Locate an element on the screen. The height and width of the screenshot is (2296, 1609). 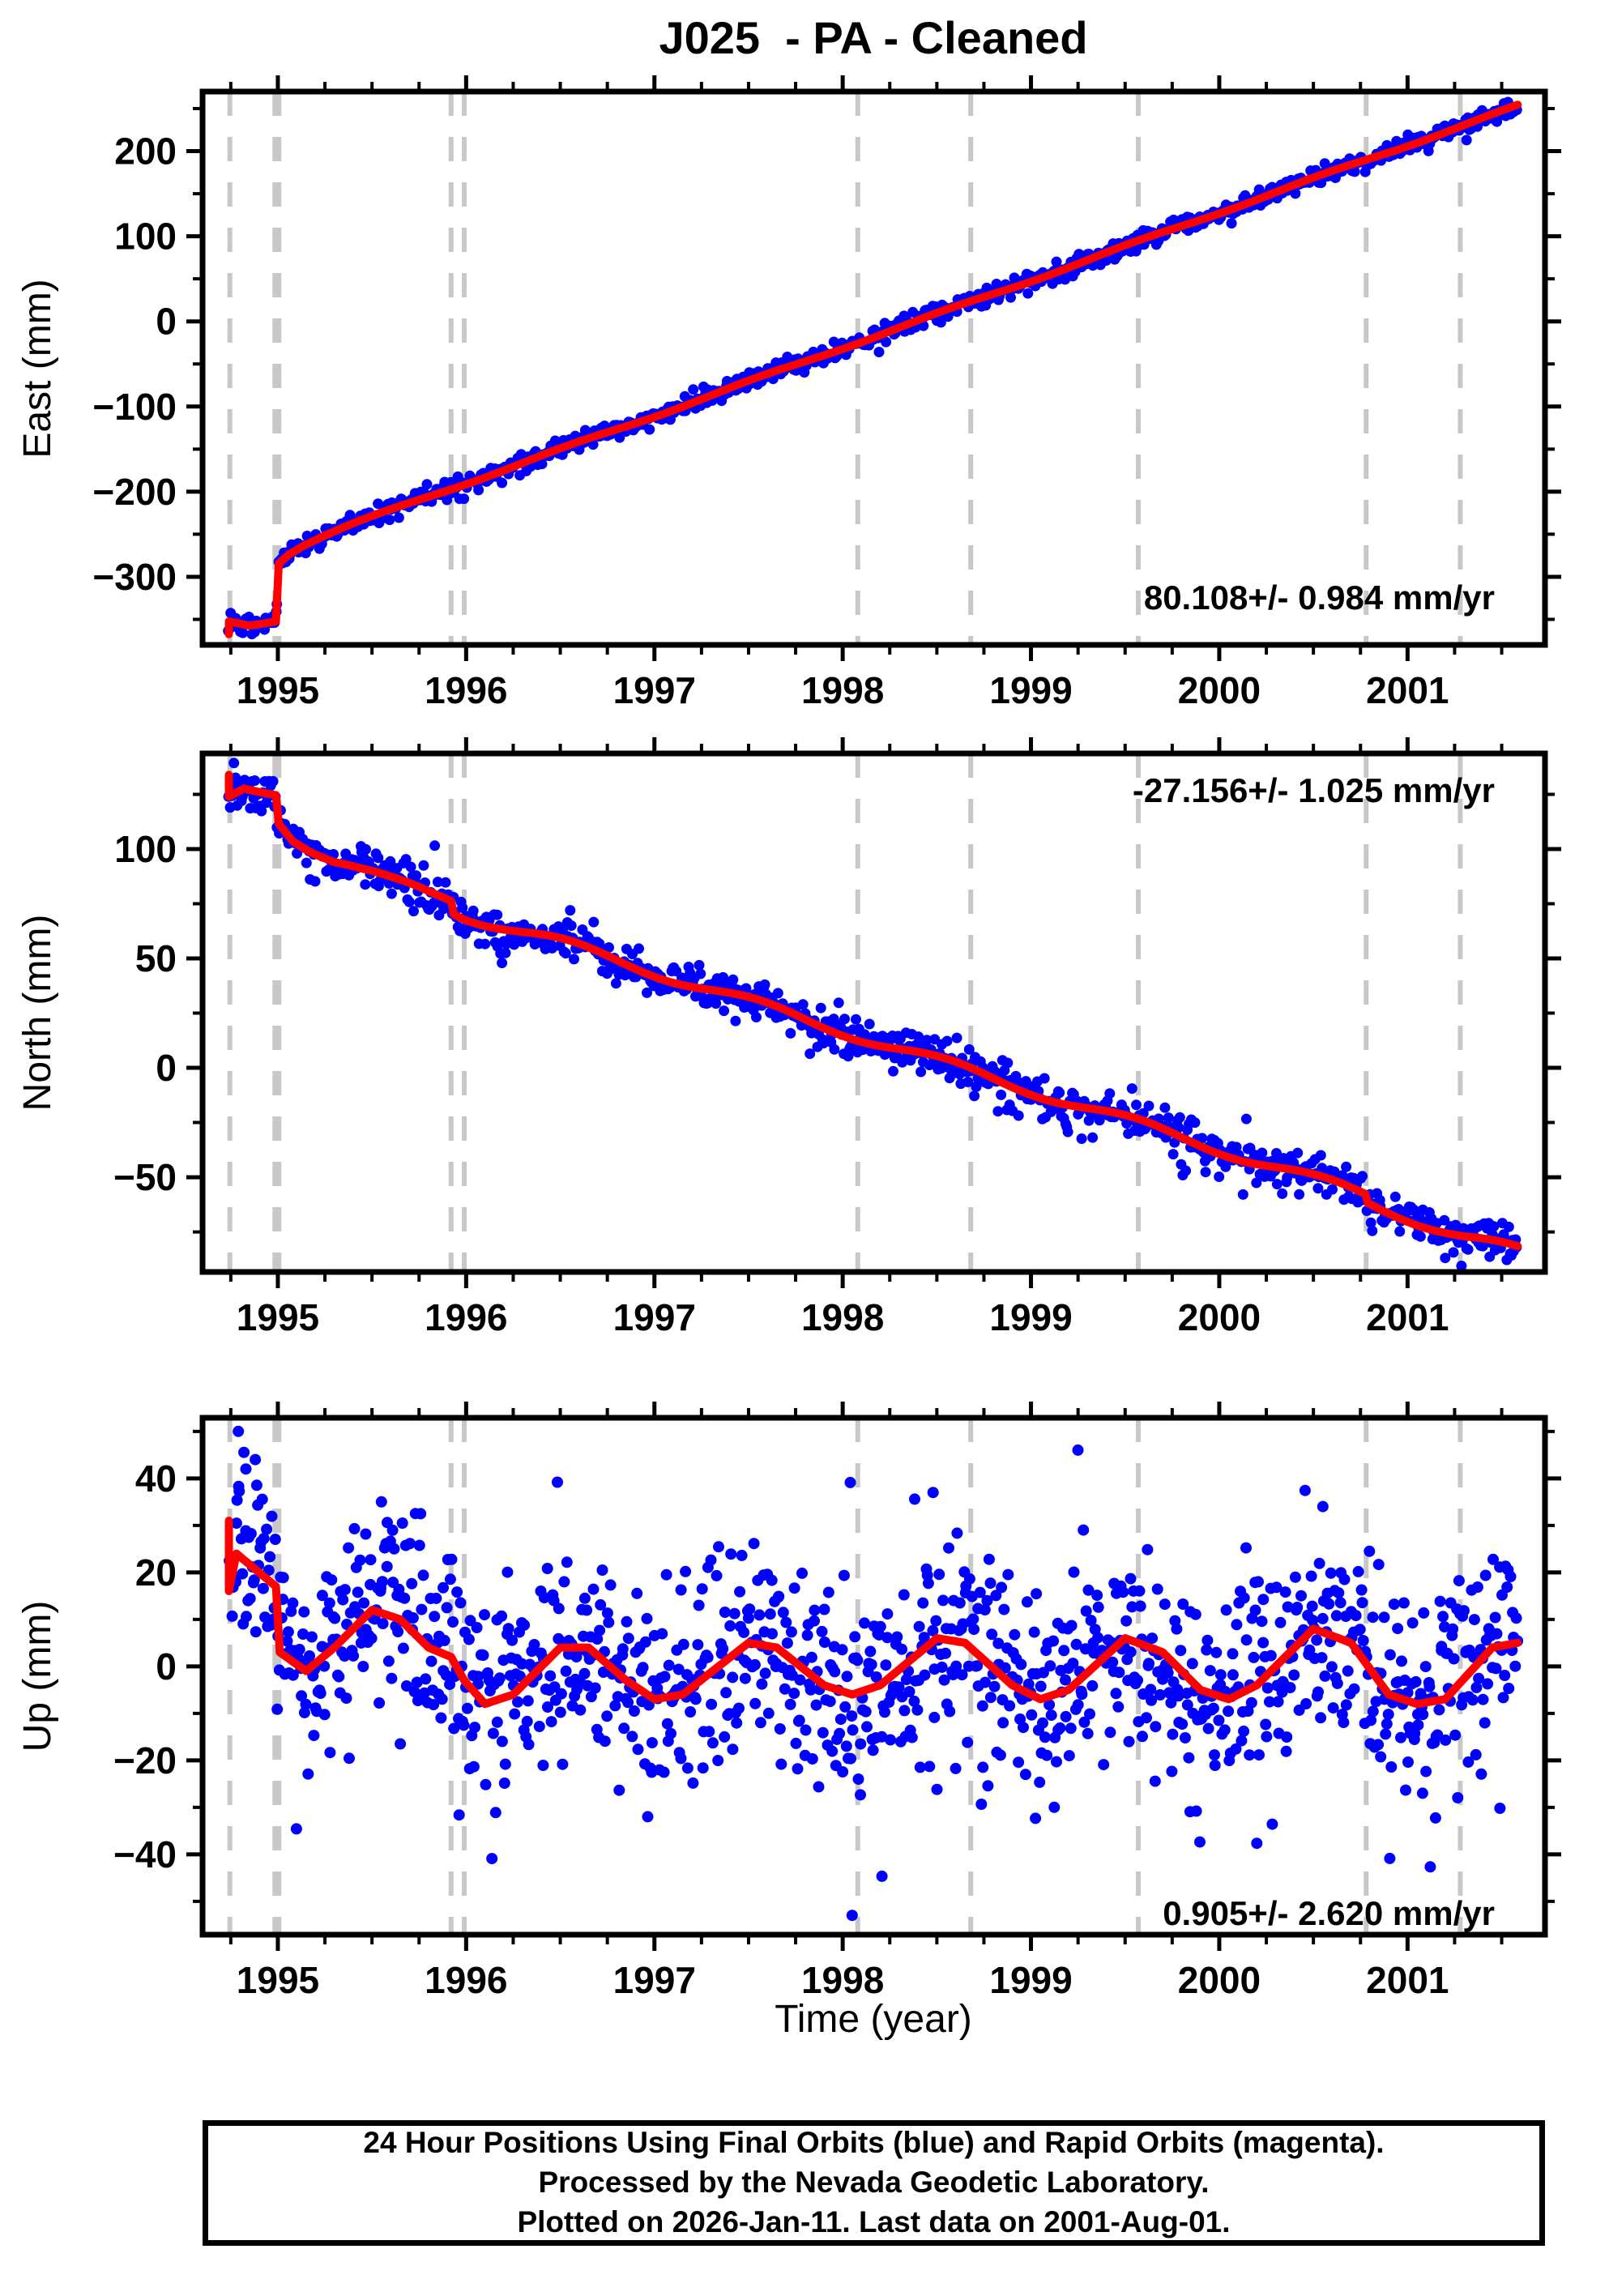
y-tick-label: 0 is located at coordinates (166, 1666).